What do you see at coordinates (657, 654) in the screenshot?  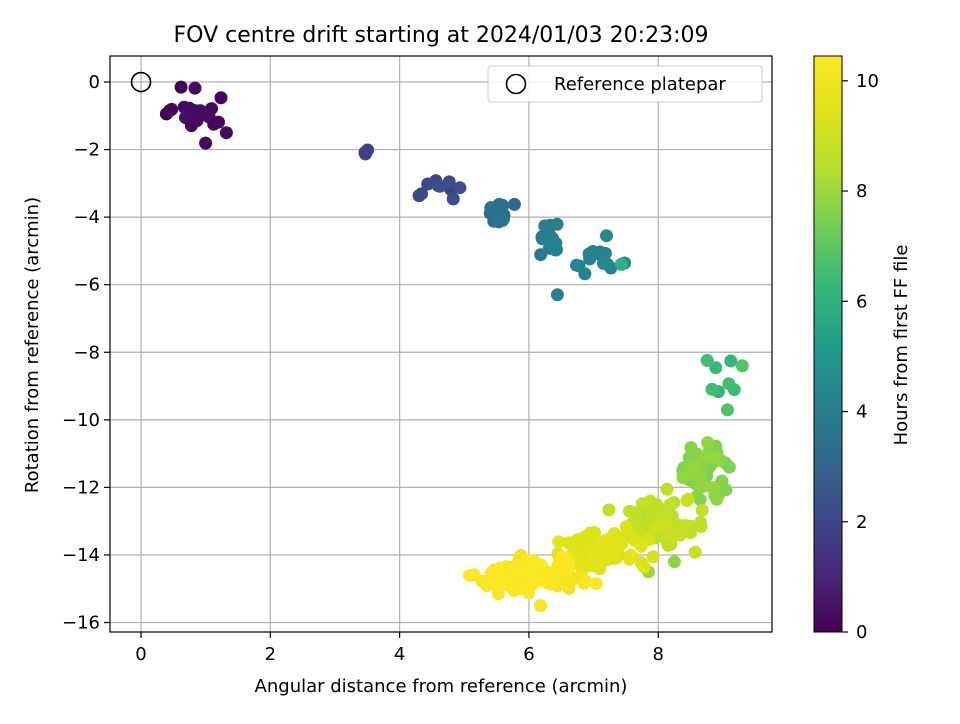 I see `x-tick-label: 8` at bounding box center [657, 654].